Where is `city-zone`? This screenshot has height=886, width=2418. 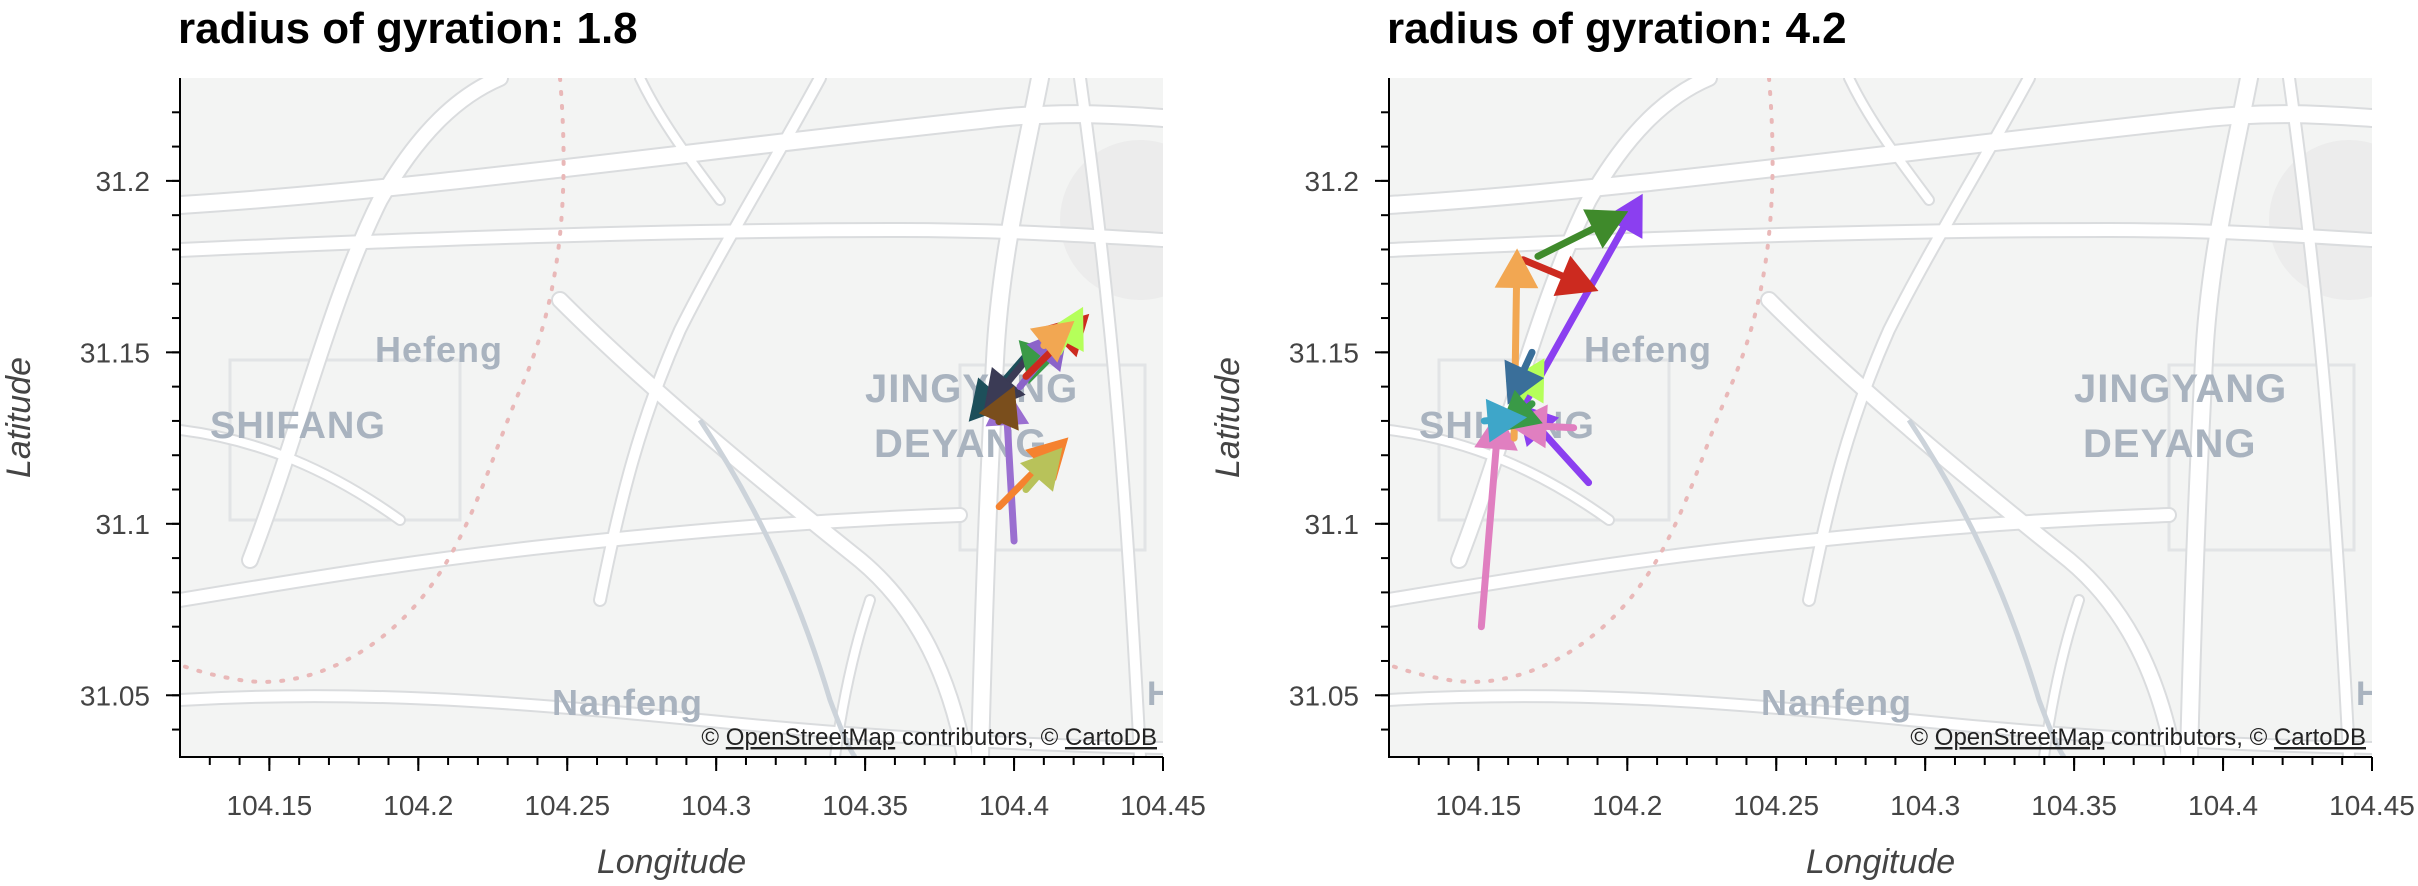 city-zone is located at coordinates (2261, 457).